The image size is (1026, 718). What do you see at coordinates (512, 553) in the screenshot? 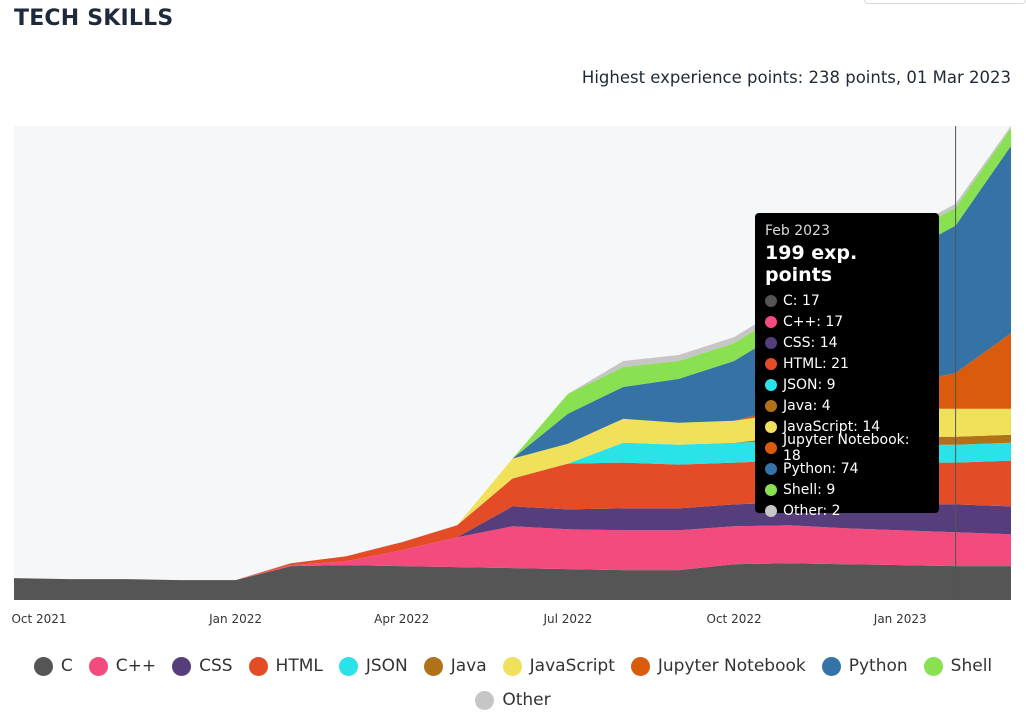
I see `area-c-` at bounding box center [512, 553].